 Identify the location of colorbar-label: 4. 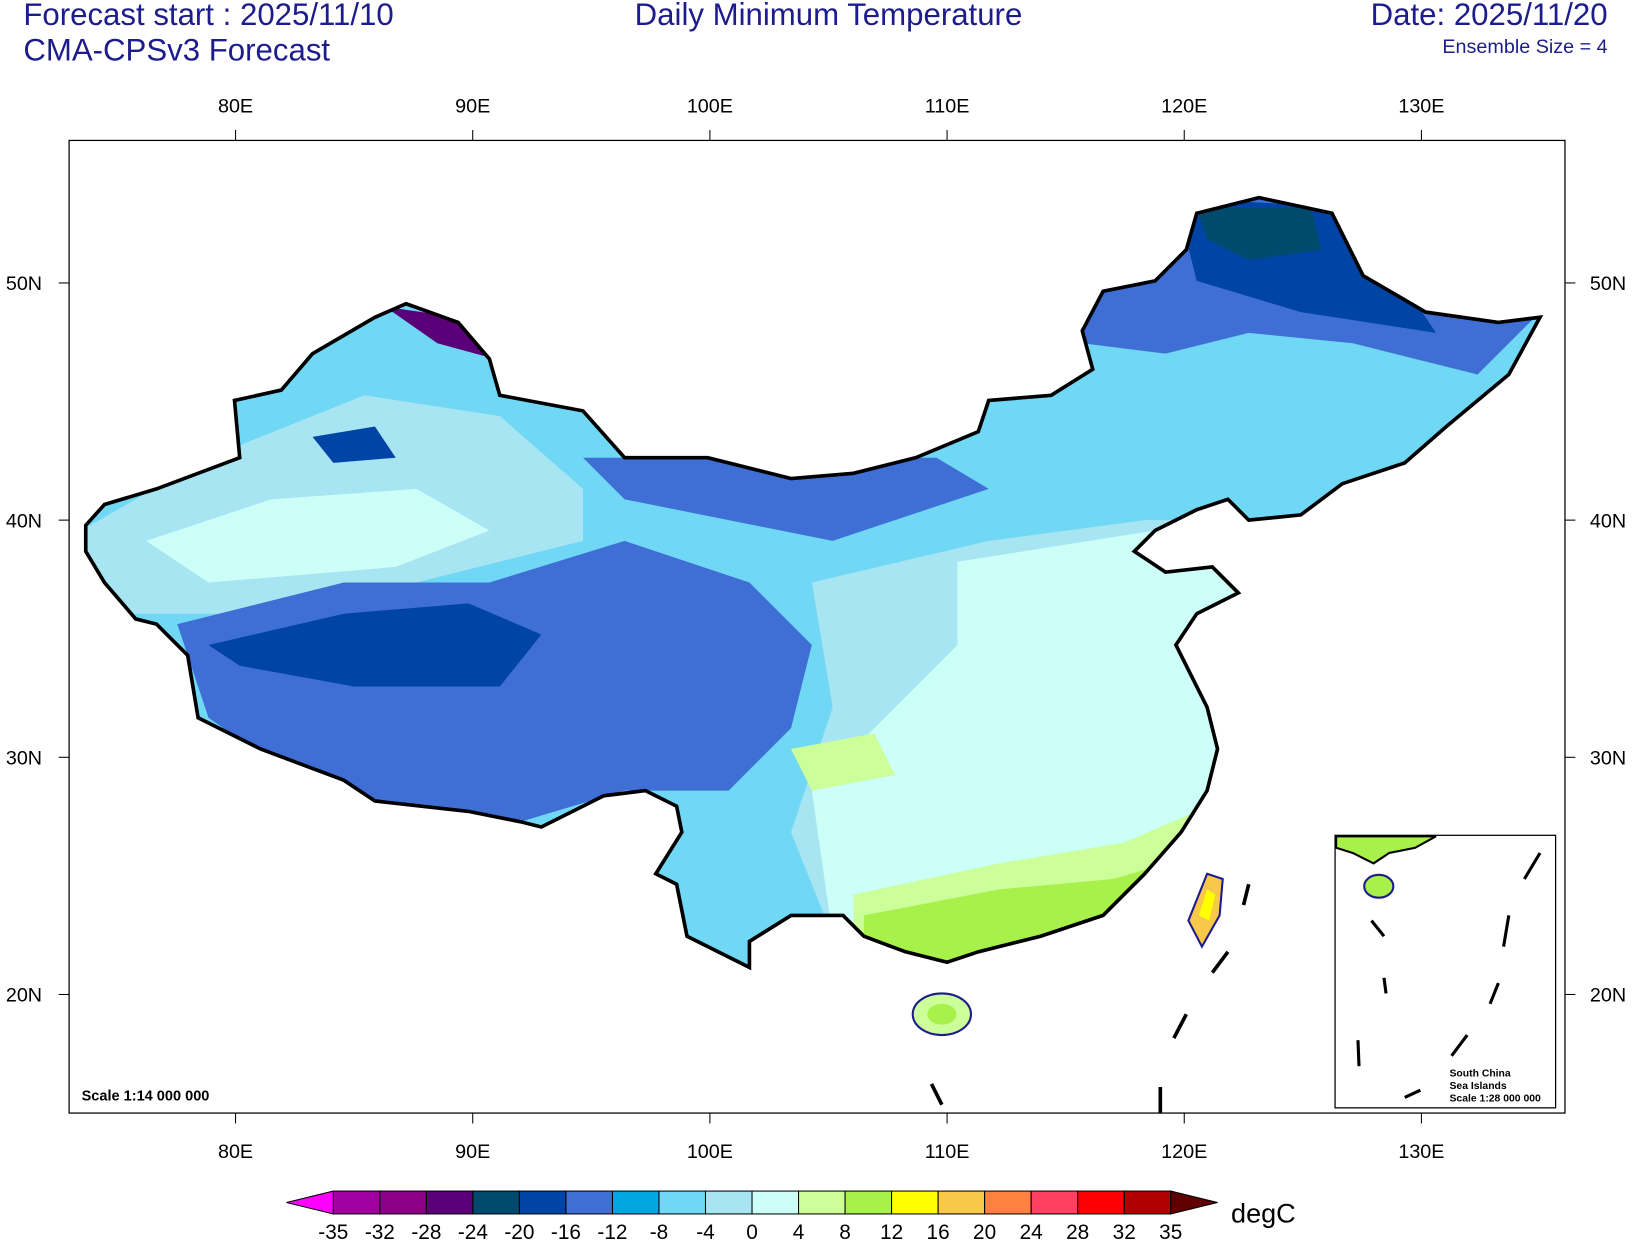
(799, 1231).